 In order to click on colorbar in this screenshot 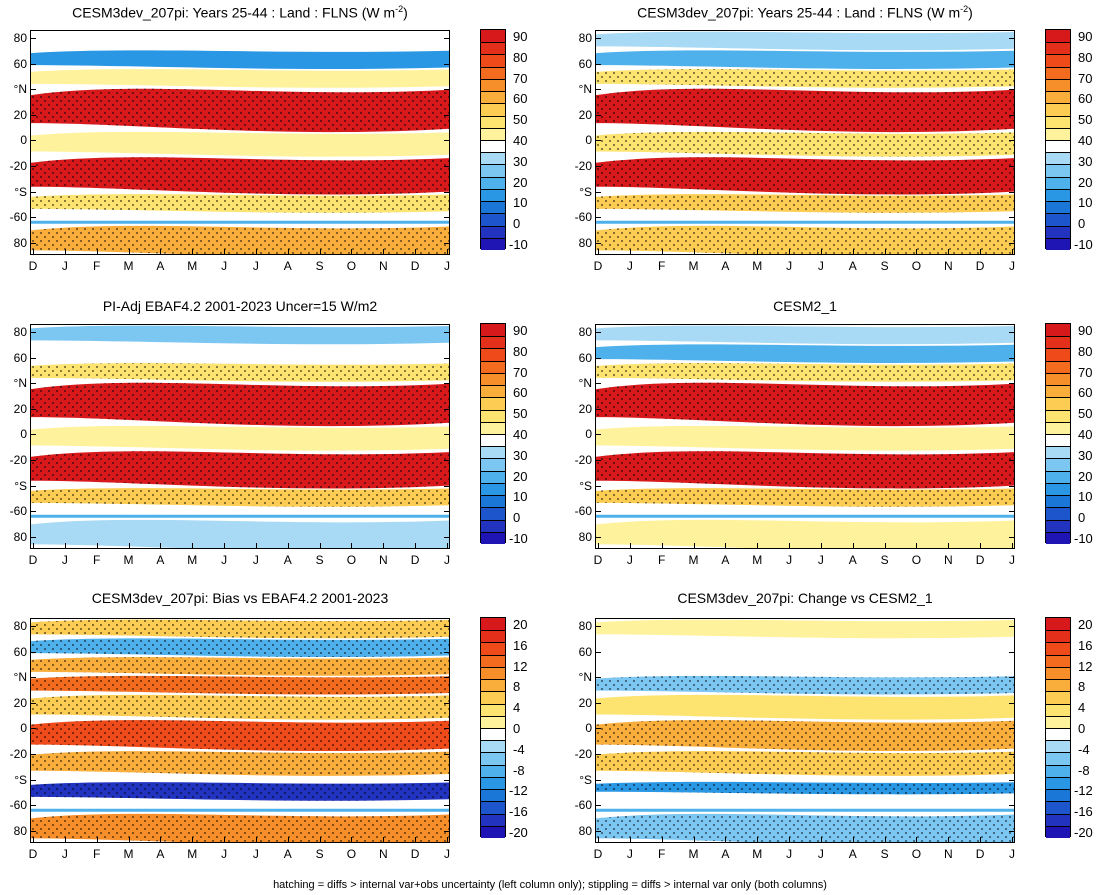, I will do `click(493, 140)`.